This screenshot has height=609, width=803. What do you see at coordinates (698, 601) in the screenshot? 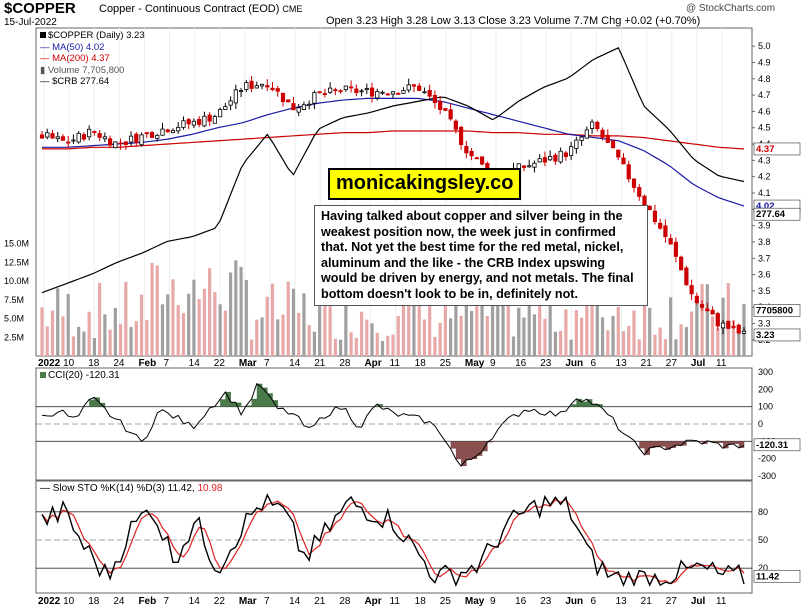
I see `x-tick-label-bottom: Jul` at bounding box center [698, 601].